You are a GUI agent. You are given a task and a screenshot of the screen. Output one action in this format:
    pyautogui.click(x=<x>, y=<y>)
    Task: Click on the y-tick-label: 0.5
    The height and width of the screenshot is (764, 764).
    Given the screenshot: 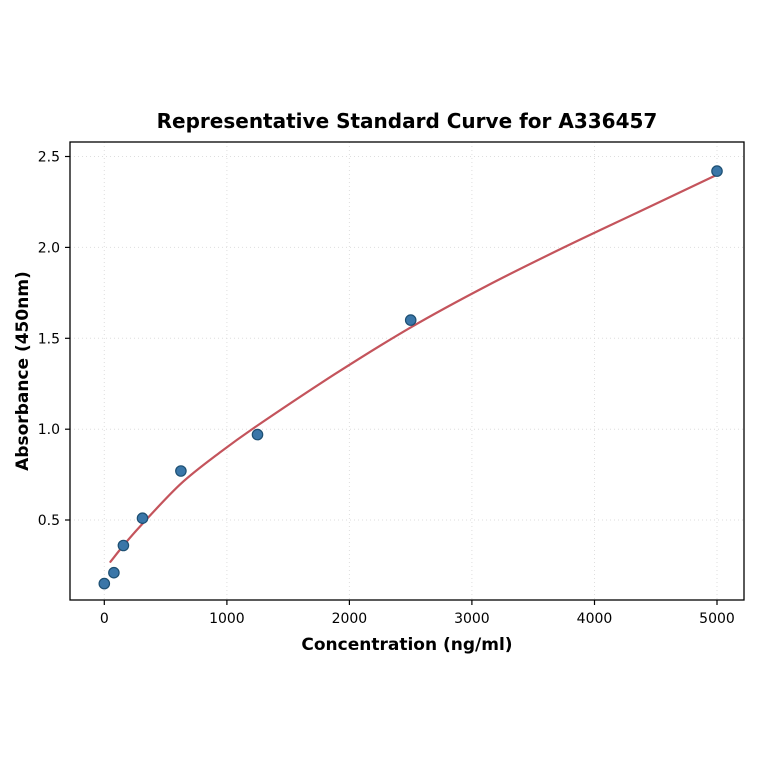 What is the action you would take?
    pyautogui.click(x=49, y=521)
    